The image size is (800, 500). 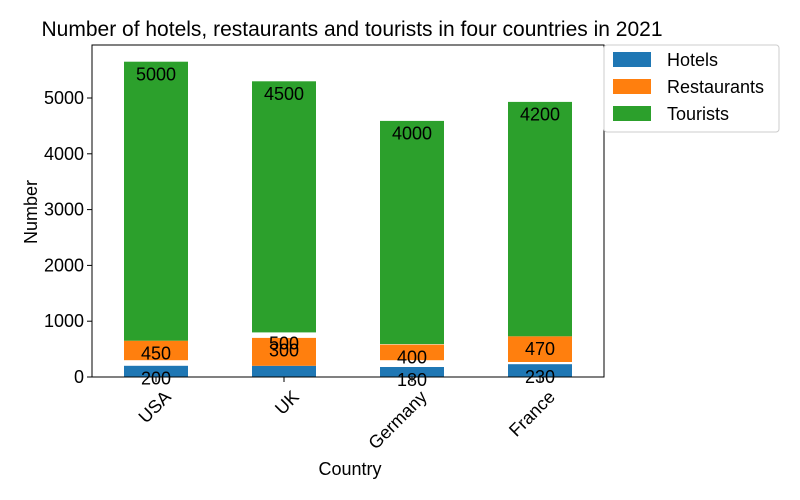 What do you see at coordinates (397, 420) in the screenshot?
I see `x-tick-label-germany: Germany` at bounding box center [397, 420].